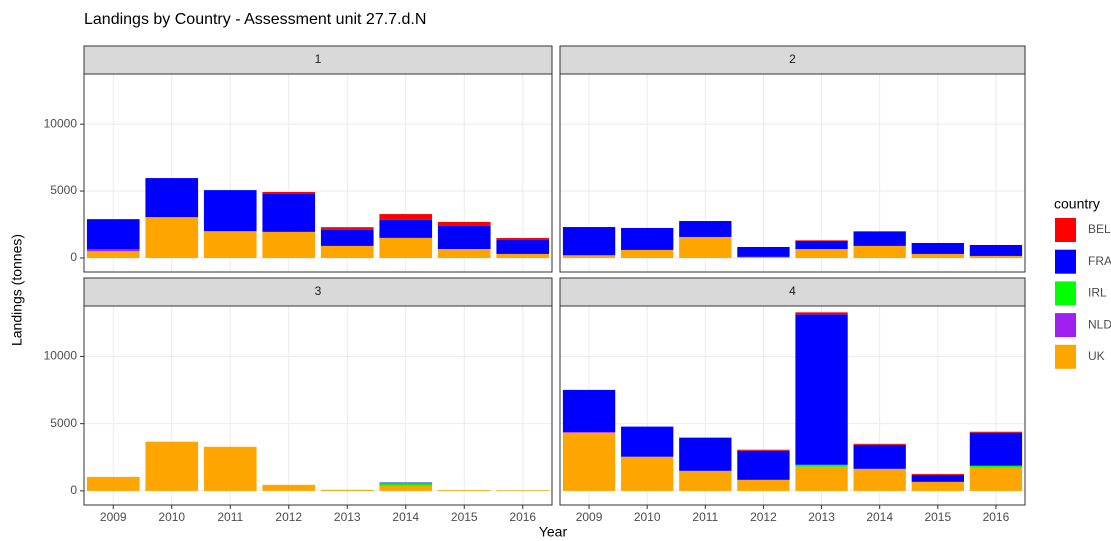  I want to click on x-tick-label: 2013, so click(347, 517).